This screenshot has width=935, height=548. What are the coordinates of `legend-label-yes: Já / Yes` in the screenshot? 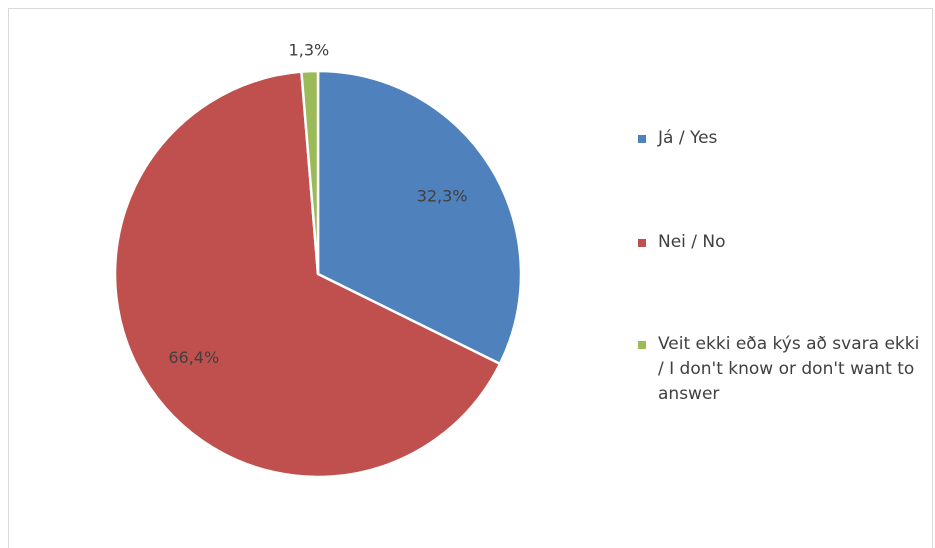 It's located at (688, 138).